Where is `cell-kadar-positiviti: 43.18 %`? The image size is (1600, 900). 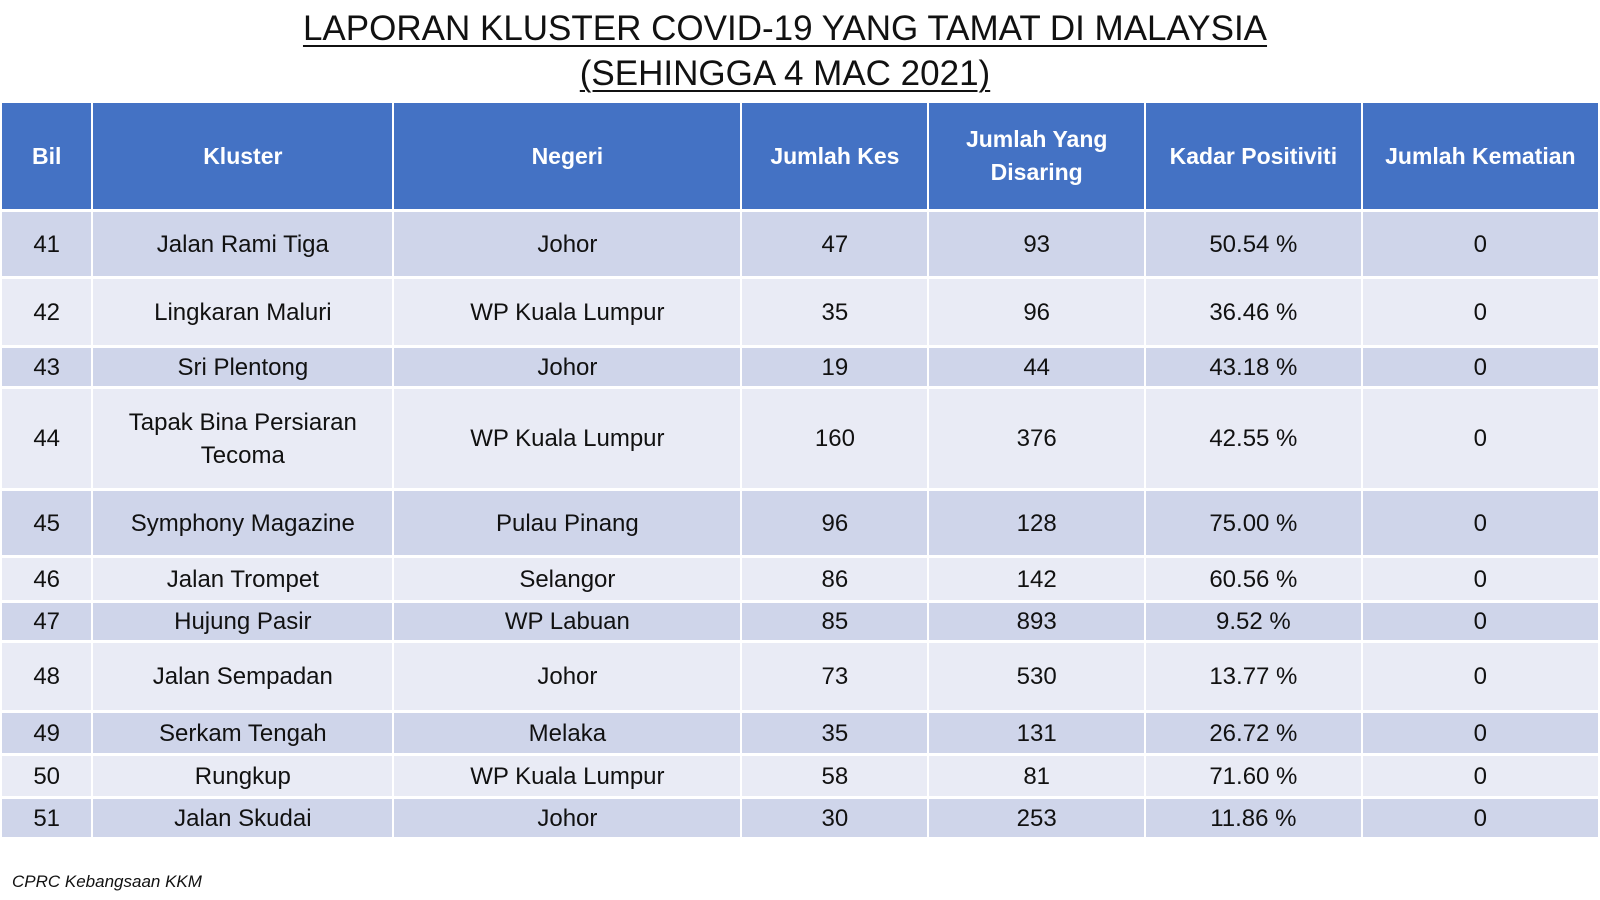
cell-kadar-positiviti: 43.18 % is located at coordinates (1253, 367).